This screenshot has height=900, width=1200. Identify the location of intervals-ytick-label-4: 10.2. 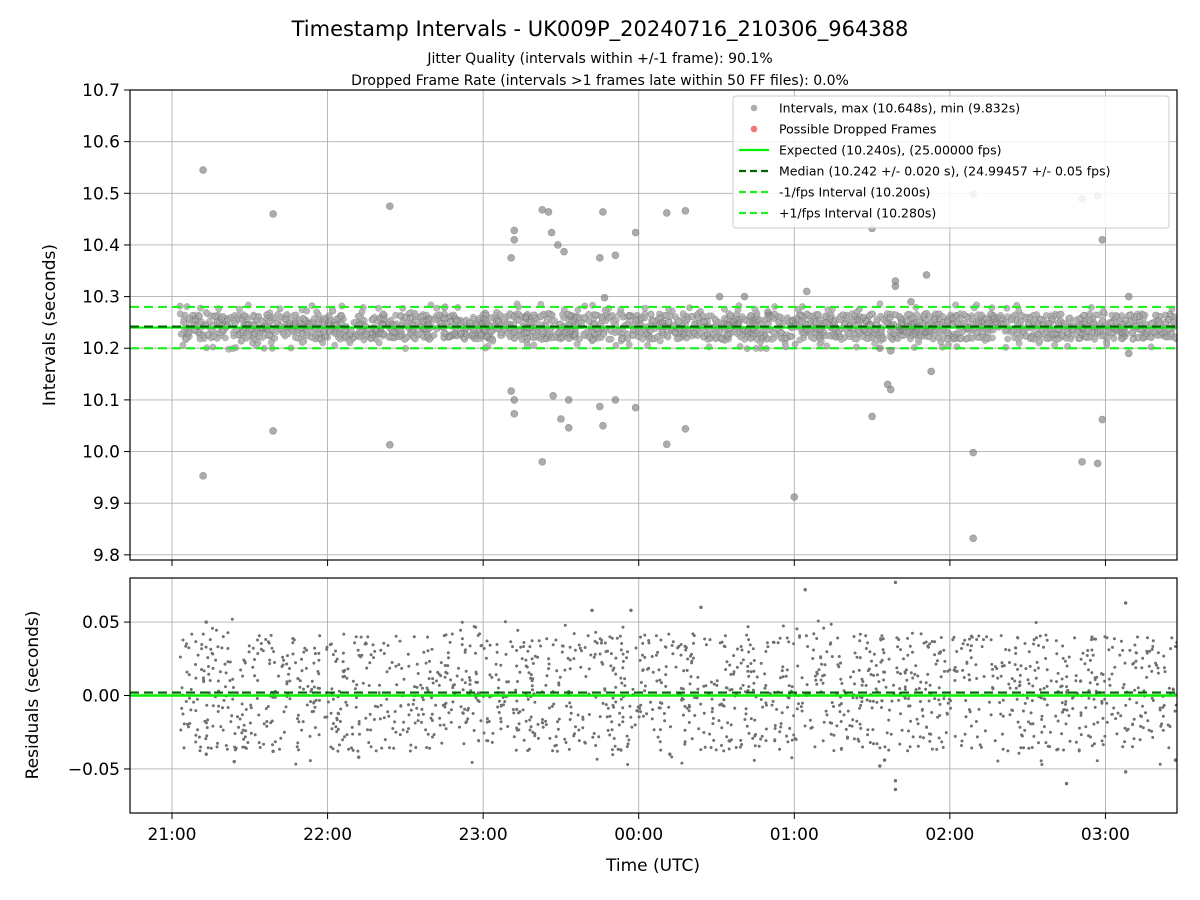
(101, 349).